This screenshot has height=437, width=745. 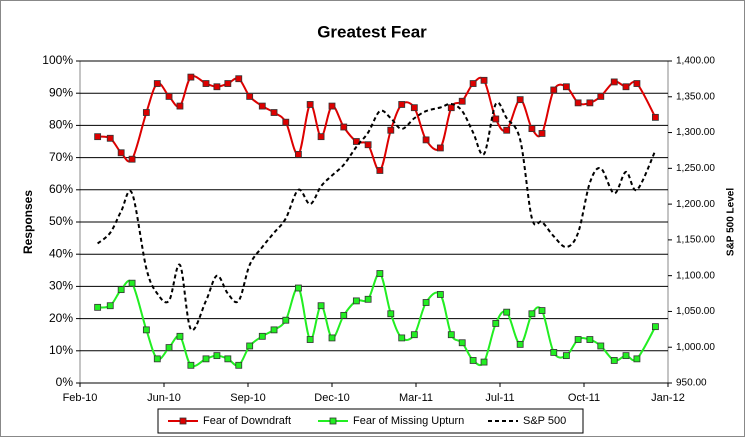 I want to click on y2-tick-label: 1,350.00, so click(x=695, y=96).